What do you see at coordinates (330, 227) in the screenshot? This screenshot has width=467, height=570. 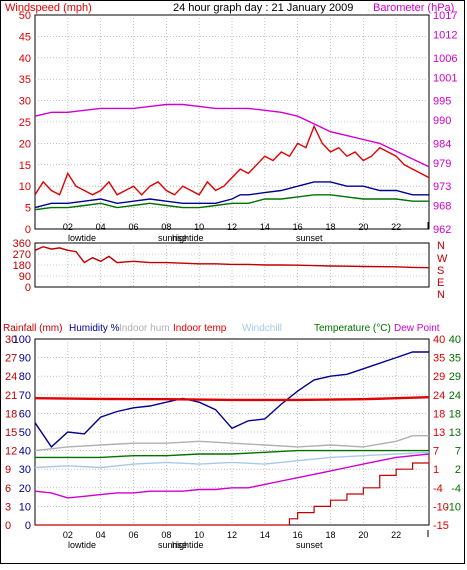 I see `wind-hour-tick: 18` at bounding box center [330, 227].